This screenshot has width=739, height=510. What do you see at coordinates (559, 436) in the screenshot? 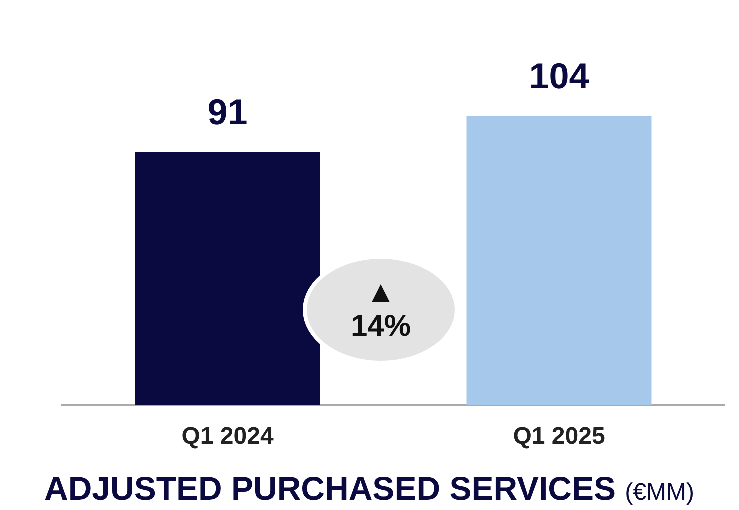
I see `x-tick-label: Q1 2025` at bounding box center [559, 436].